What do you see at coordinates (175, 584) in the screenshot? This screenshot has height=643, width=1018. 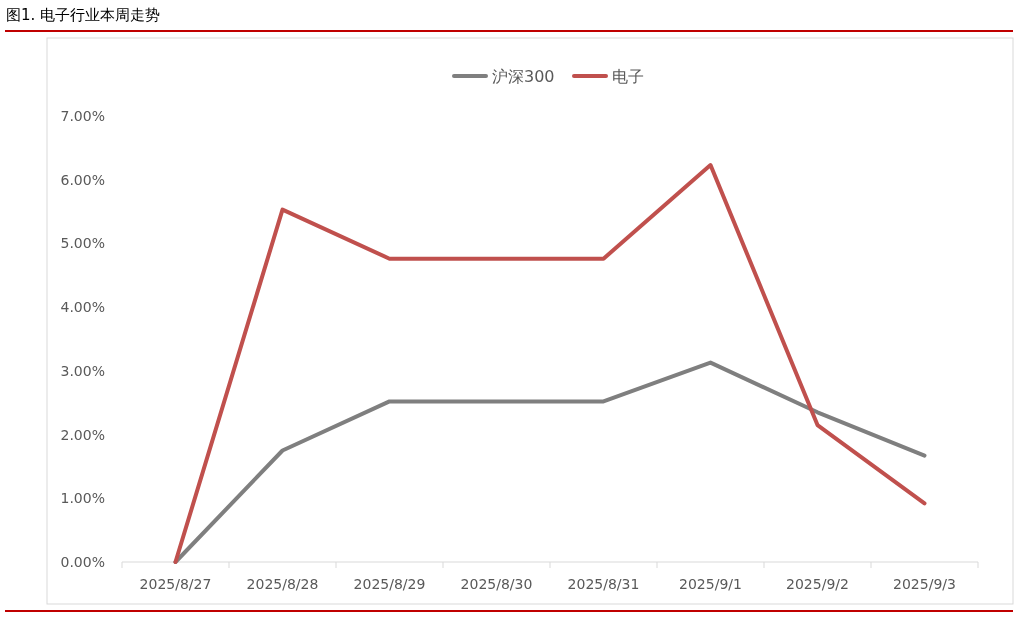 I see `x-tick-label: 2025/8/27` at bounding box center [175, 584].